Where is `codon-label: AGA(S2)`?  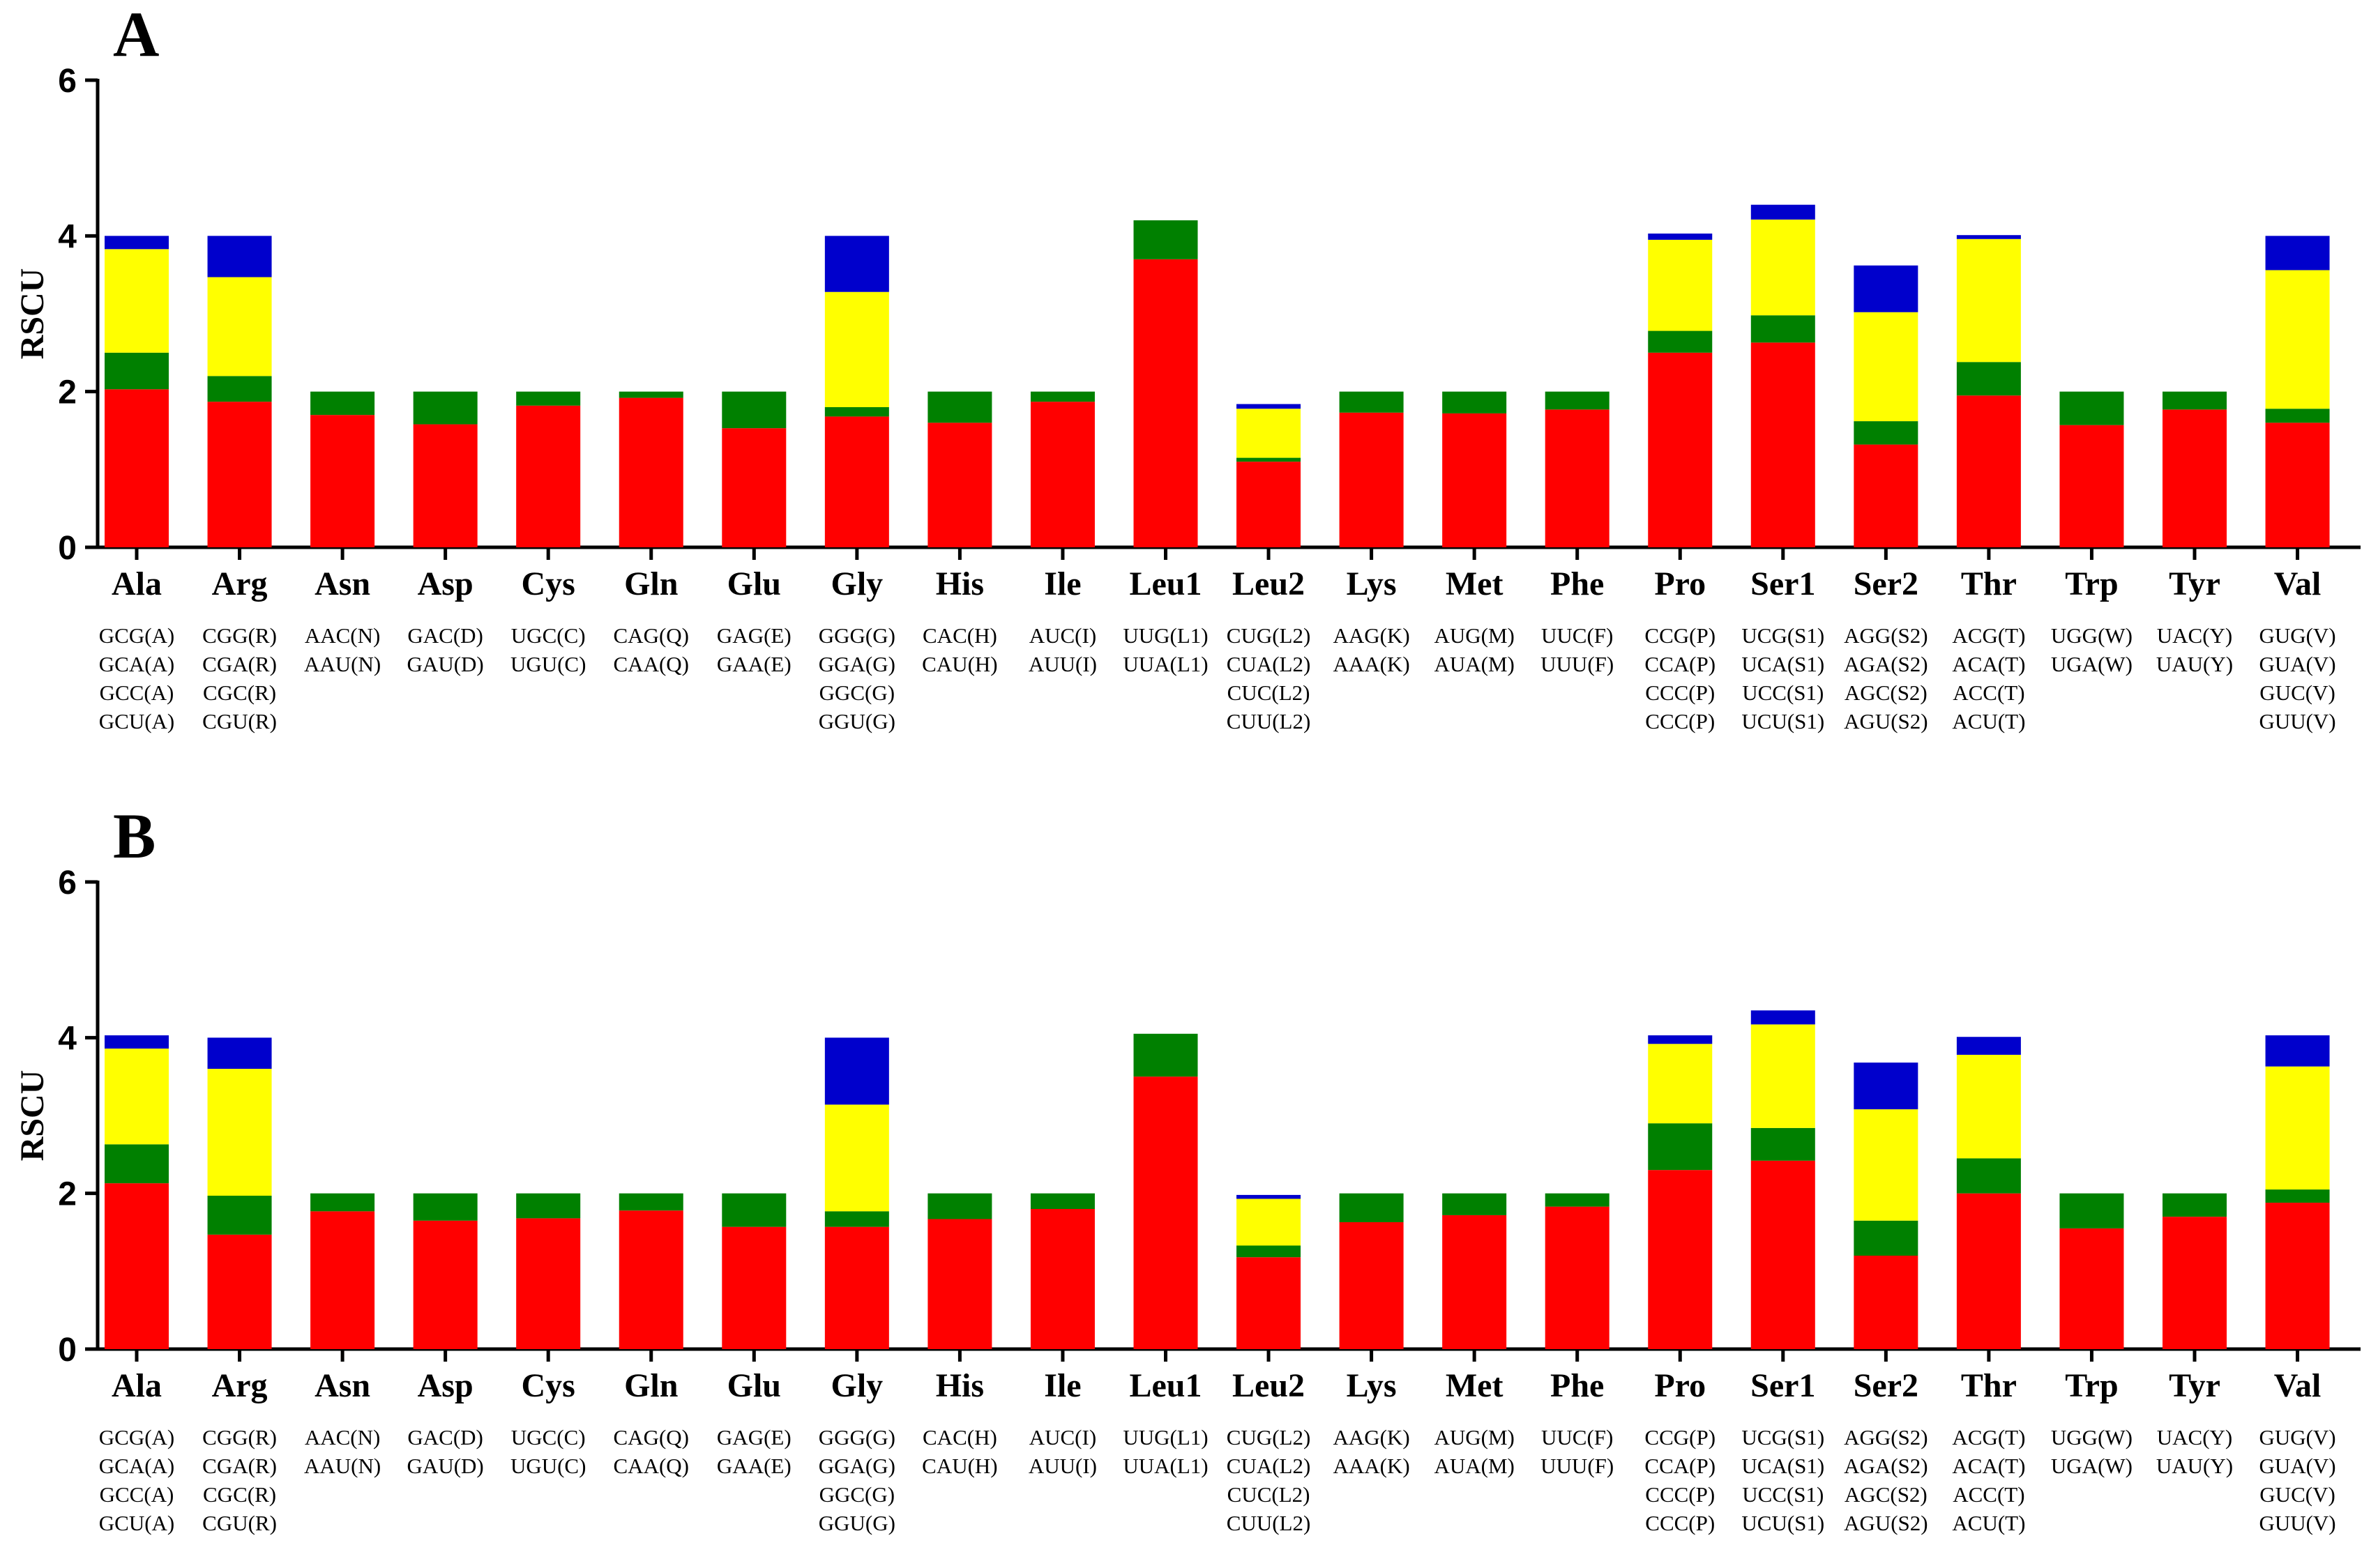
codon-label: AGA(S2) is located at coordinates (1886, 664).